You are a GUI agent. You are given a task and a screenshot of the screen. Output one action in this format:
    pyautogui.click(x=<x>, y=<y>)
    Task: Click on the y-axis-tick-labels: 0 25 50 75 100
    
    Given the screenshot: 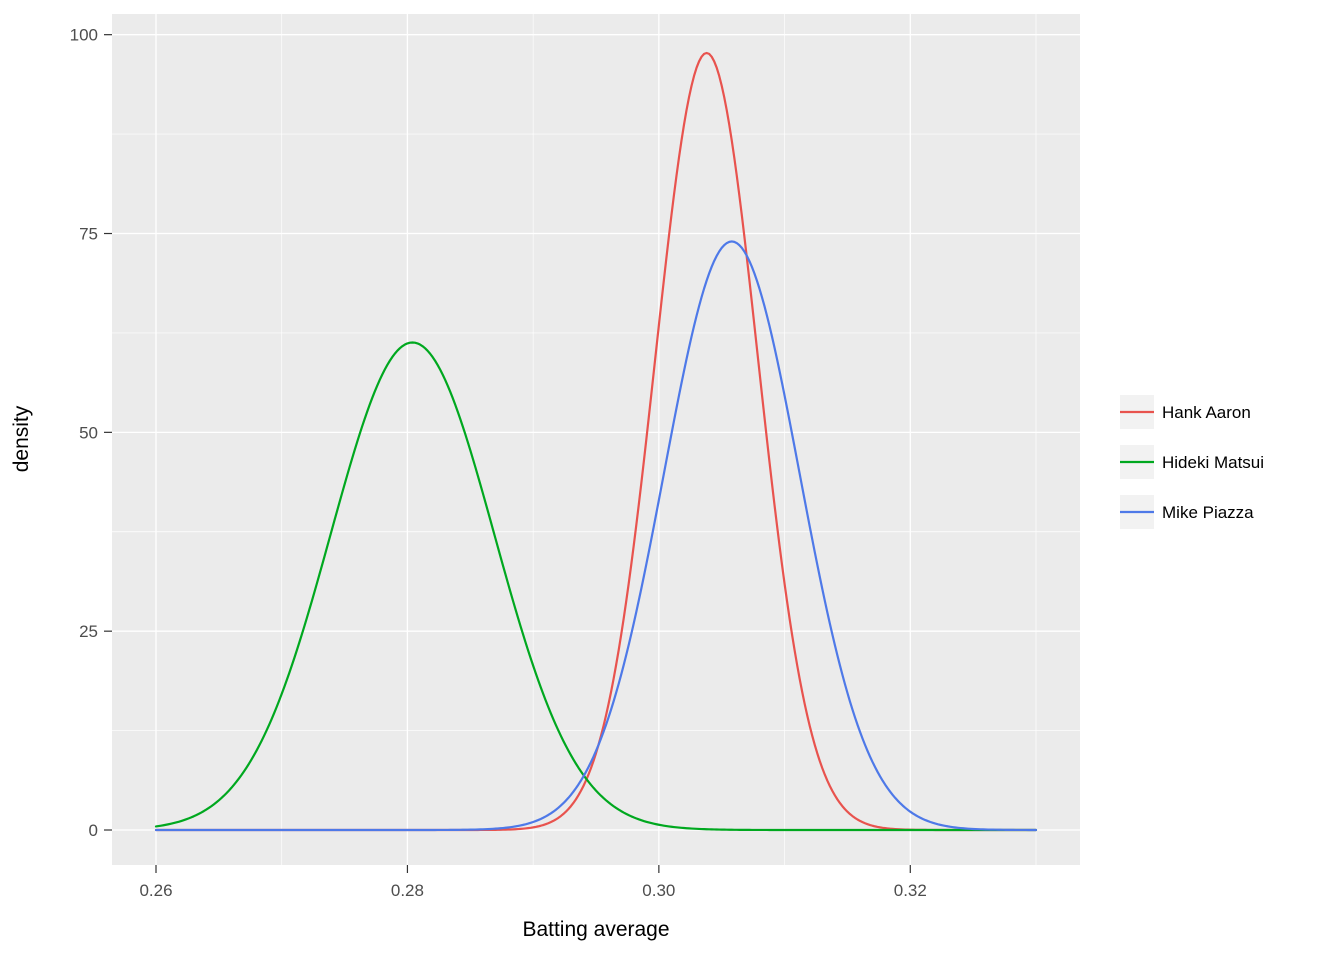 What is the action you would take?
    pyautogui.click(x=84, y=433)
    